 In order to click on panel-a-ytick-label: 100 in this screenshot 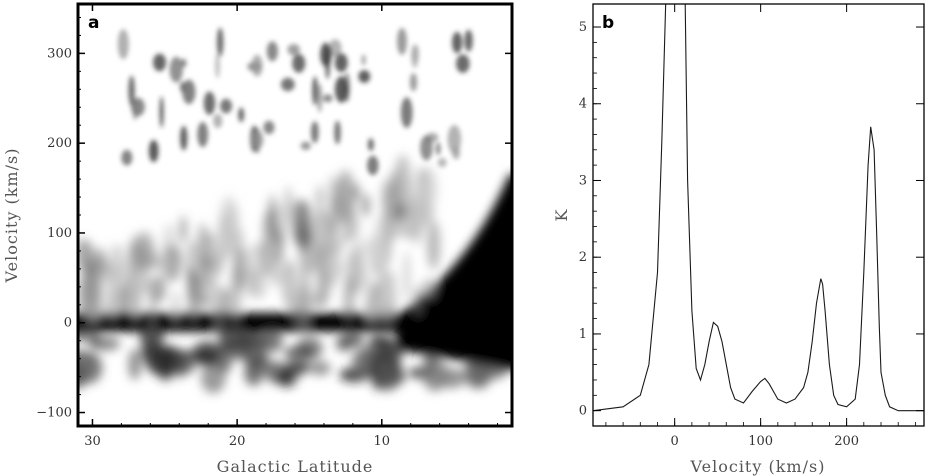, I will do `click(59, 233)`.